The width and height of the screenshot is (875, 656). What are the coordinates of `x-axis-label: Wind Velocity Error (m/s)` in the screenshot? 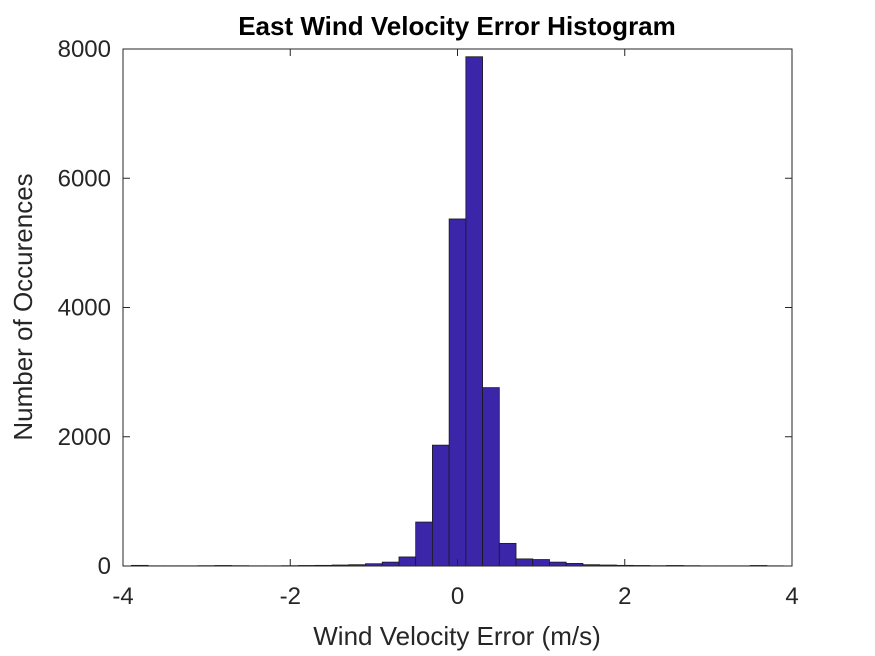 It's located at (457, 636).